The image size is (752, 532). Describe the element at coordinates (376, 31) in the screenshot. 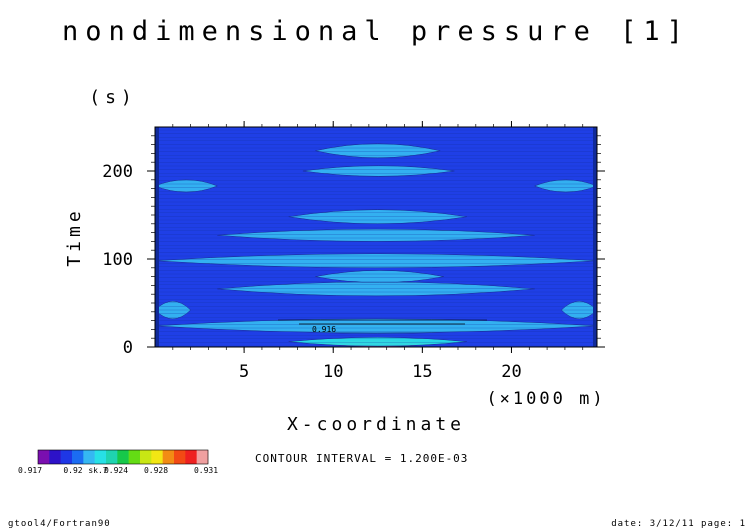

I see `chart-title: nondimensional pressure [1]` at that location.